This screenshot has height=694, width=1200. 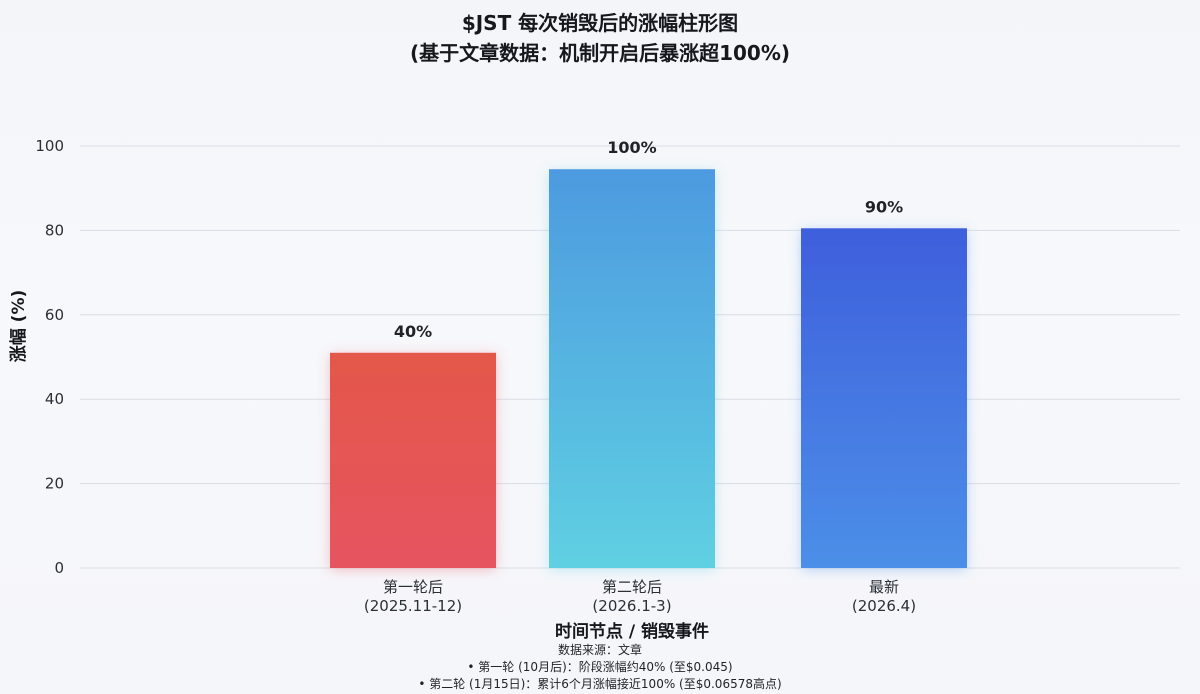 I want to click on bar-value-label: 40%, so click(x=413, y=331).